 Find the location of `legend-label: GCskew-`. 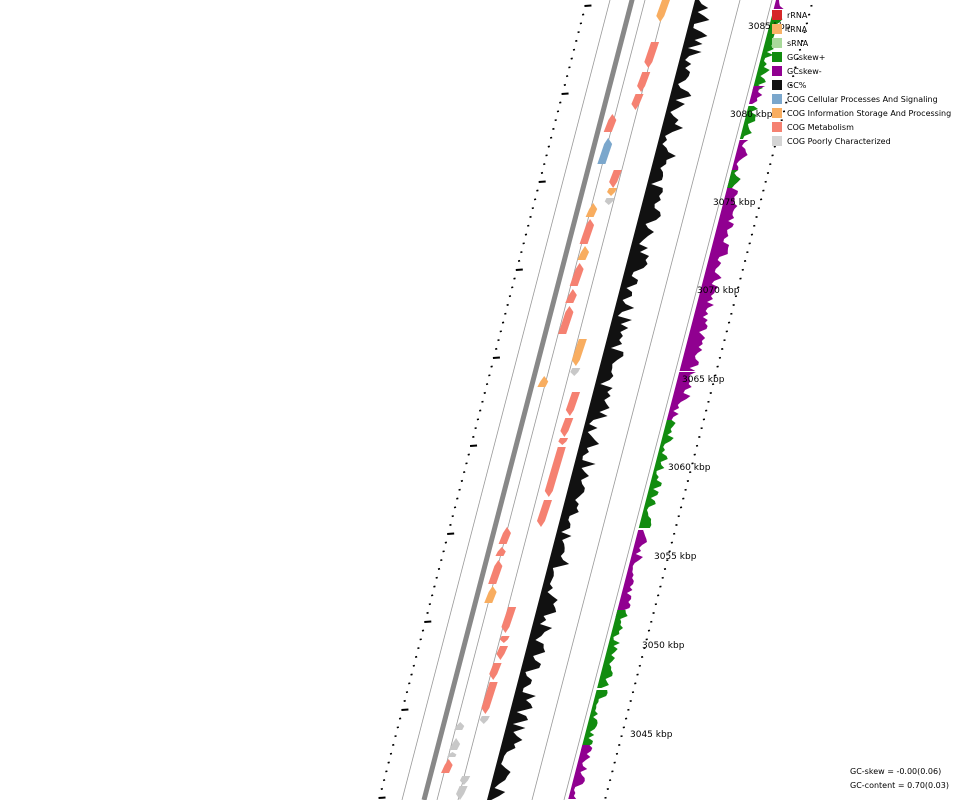

legend-label: GCskew- is located at coordinates (804, 71).